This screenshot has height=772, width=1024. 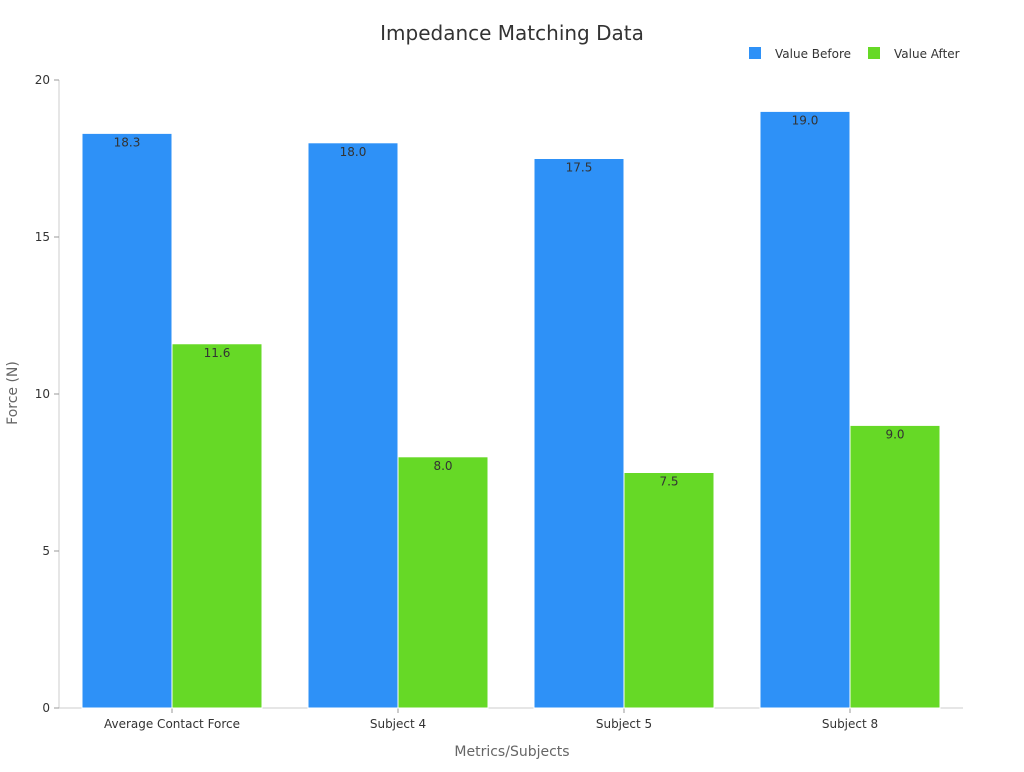 I want to click on legend-label: Value After, so click(x=927, y=54).